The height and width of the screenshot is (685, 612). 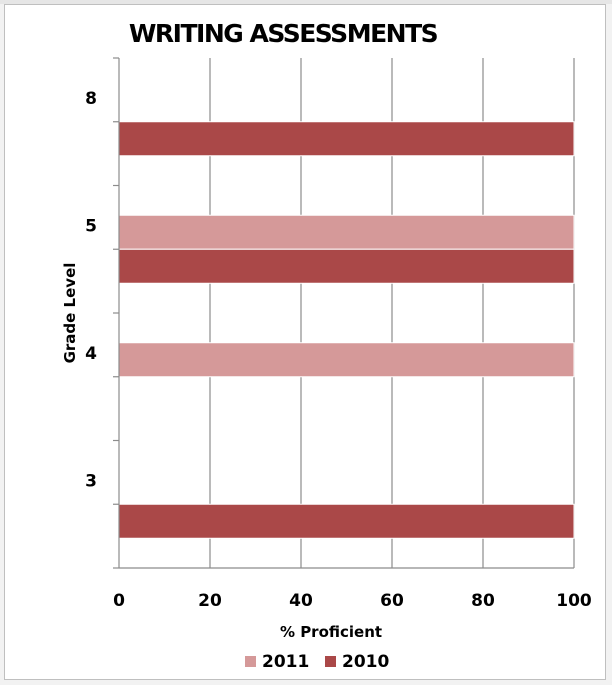 What do you see at coordinates (306, 2) in the screenshot?
I see `window-top-edge` at bounding box center [306, 2].